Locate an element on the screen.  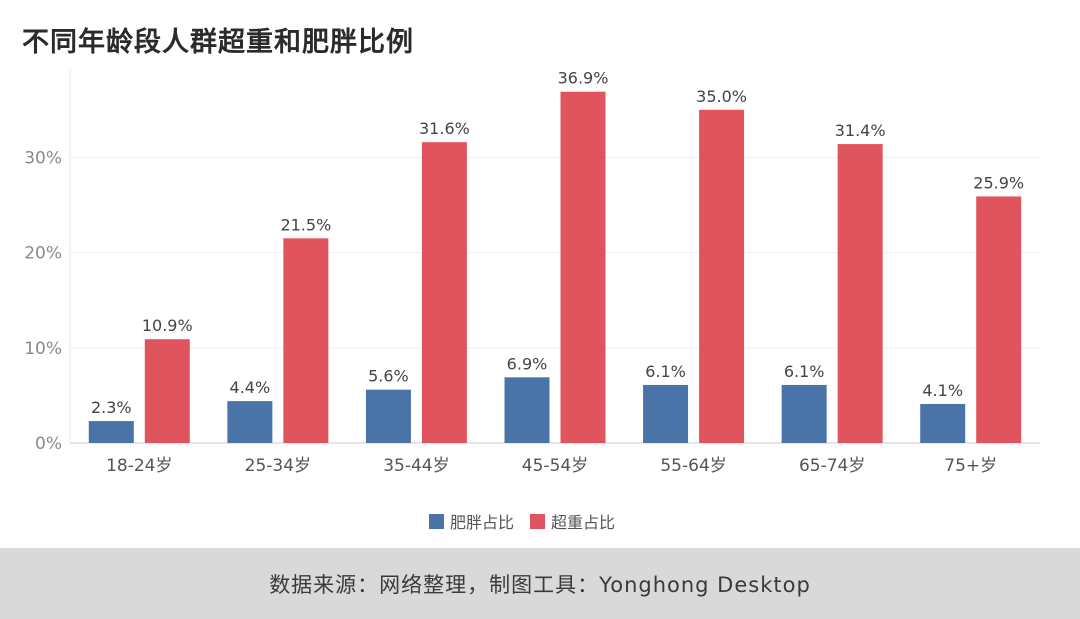
y-tick-label: 20% is located at coordinates (43, 254).